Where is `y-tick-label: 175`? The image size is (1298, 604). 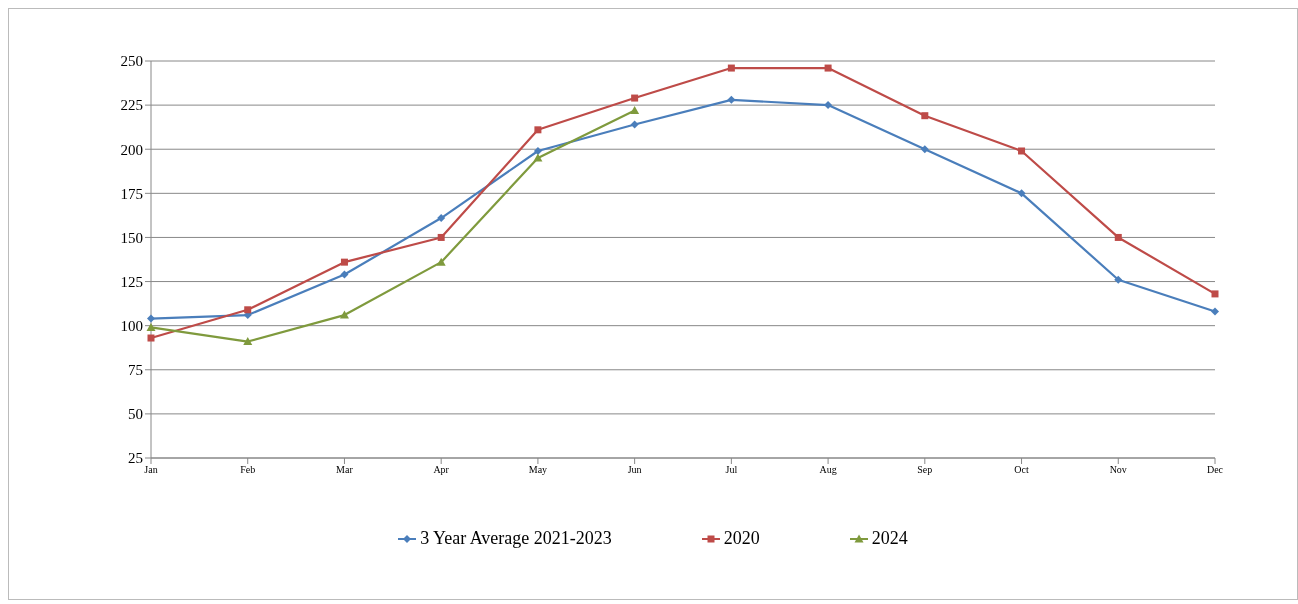
y-tick-label: 175 is located at coordinates (131, 193).